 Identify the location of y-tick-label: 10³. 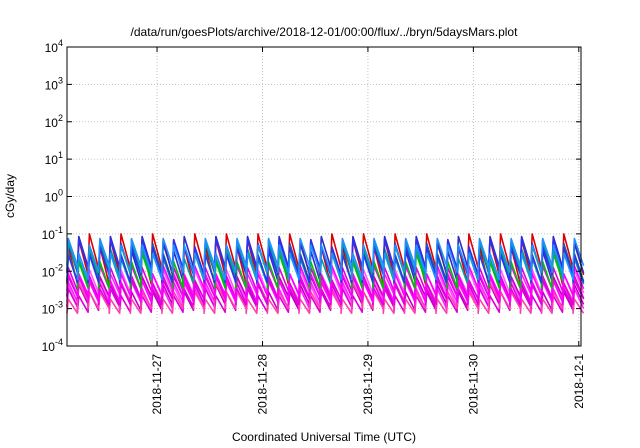
(54, 83).